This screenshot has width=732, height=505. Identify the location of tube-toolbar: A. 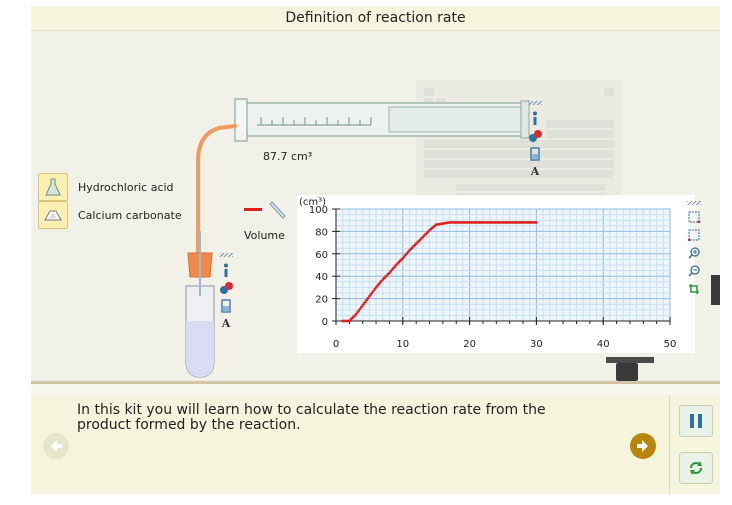
(226, 294).